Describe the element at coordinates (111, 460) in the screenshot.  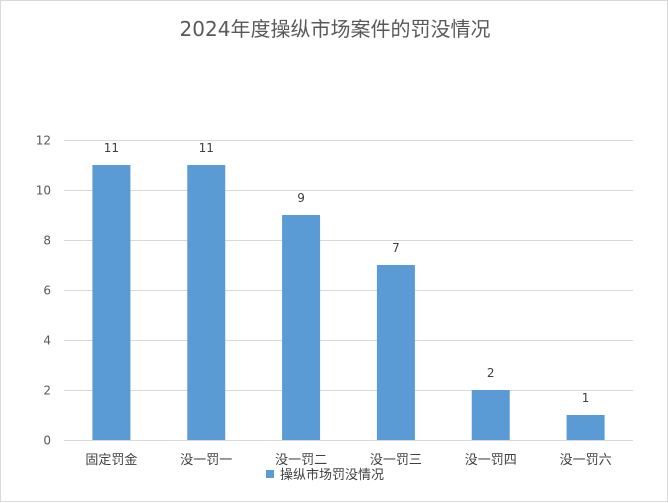
I see `x-category-label: 固定罚金` at that location.